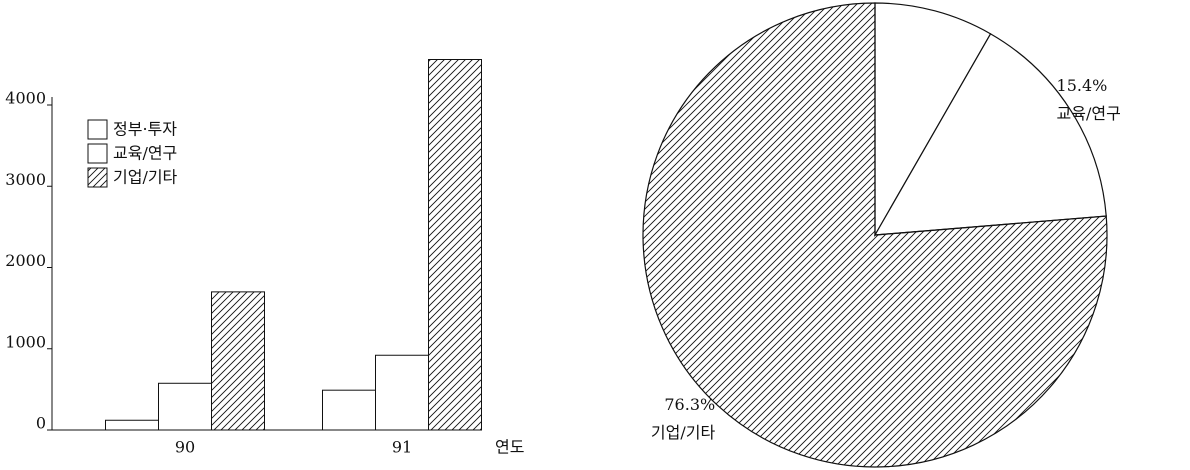 This screenshot has width=1190, height=470. Describe the element at coordinates (185, 447) in the screenshot. I see `x-tick-label: 90` at that location.